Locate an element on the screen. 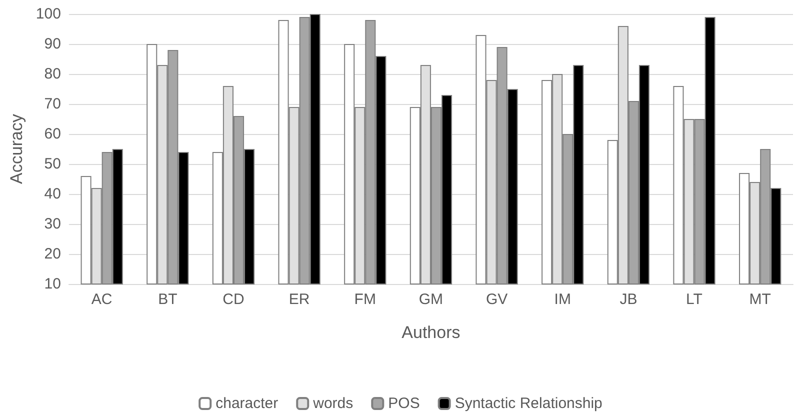 The width and height of the screenshot is (801, 418). x-tick-label: LT is located at coordinates (694, 299).